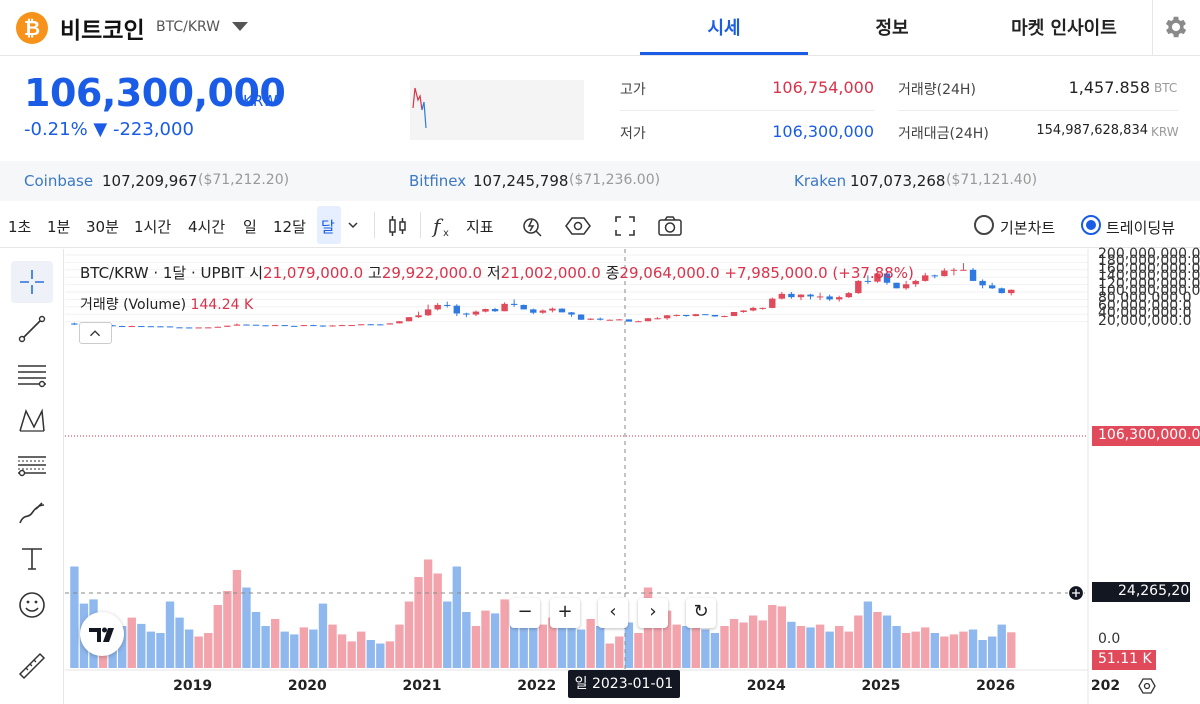 The width and height of the screenshot is (1200, 704). What do you see at coordinates (102, 31) in the screenshot?
I see `coin-name: 비트코인` at bounding box center [102, 31].